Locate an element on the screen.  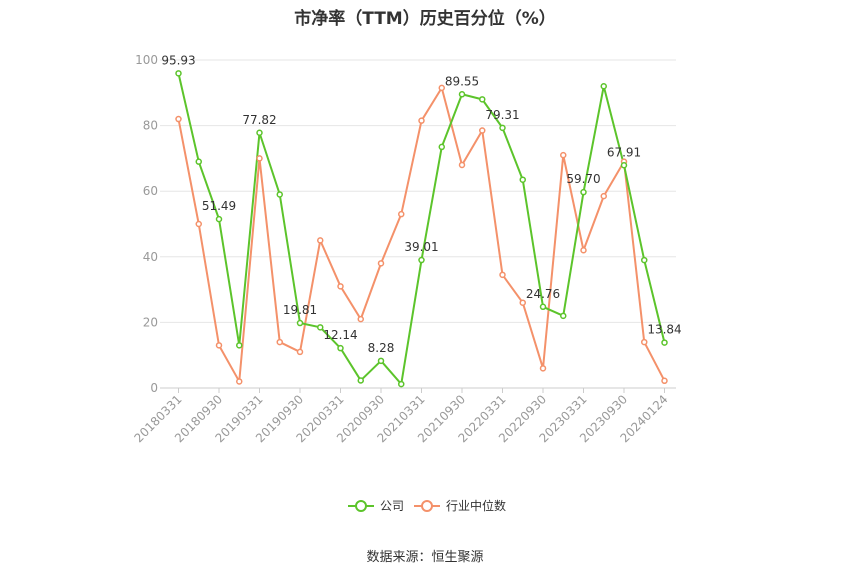
x-axis is located at coordinates (418, 390).